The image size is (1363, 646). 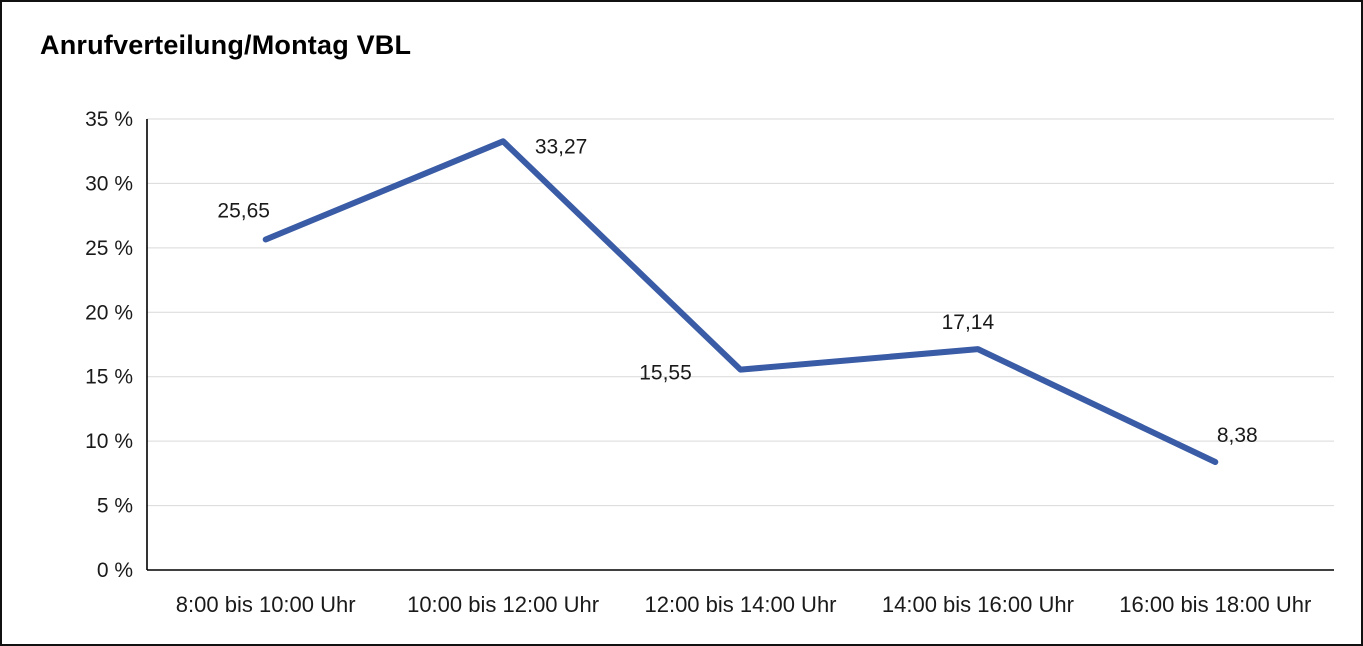 I want to click on chart-title: Anrufverteilung/Montag VBL, so click(x=226, y=45).